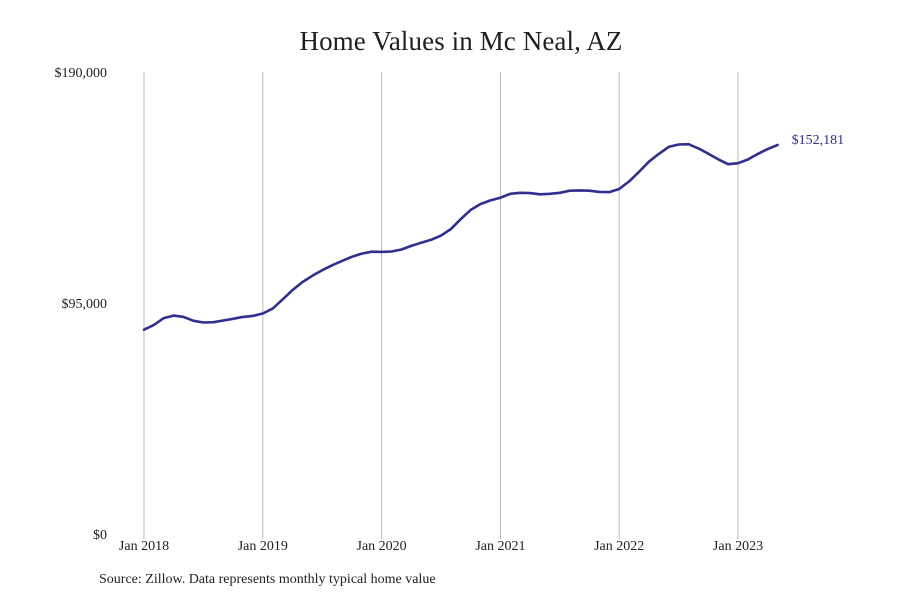 Image resolution: width=900 pixels, height=600 pixels. Describe the element at coordinates (100, 535) in the screenshot. I see `y-tick-label: $0` at that location.